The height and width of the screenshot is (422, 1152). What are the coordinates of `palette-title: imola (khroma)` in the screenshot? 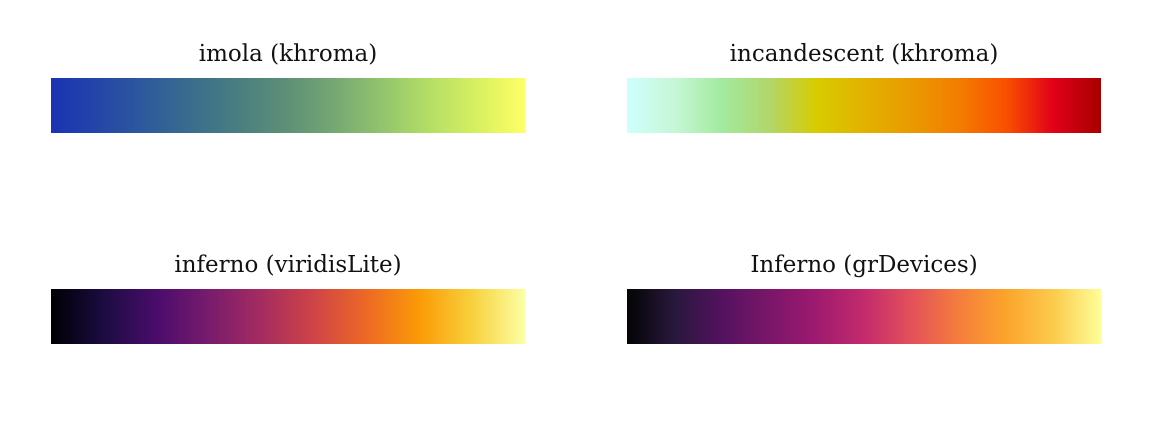 It's located at (288, 54).